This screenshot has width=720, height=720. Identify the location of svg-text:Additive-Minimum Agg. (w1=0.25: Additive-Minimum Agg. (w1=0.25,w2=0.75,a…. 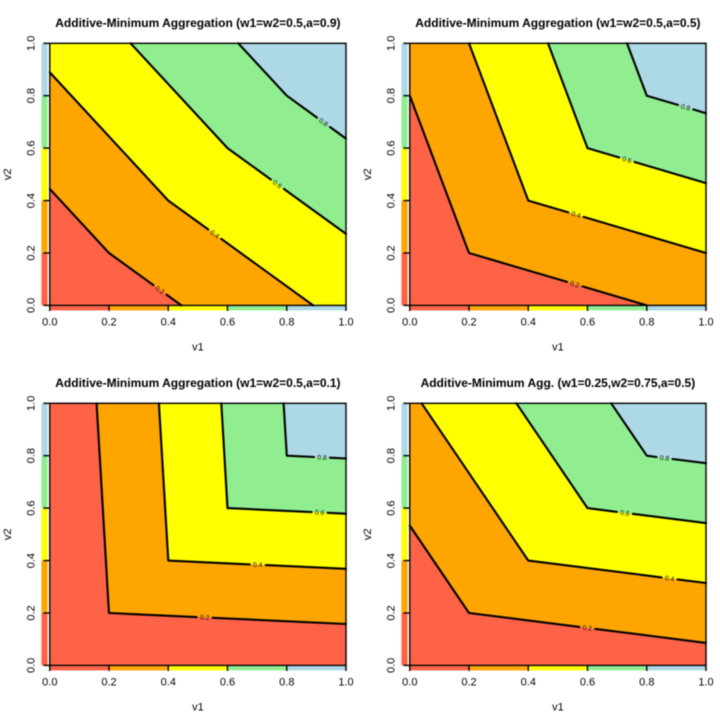
(558, 383).